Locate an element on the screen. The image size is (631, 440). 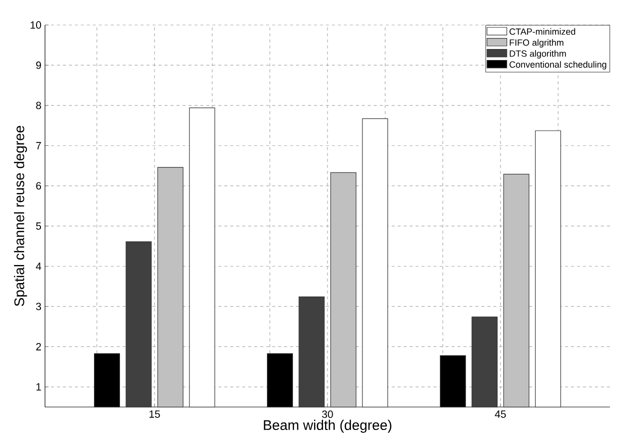
x-tick-label: 45 is located at coordinates (500, 414).